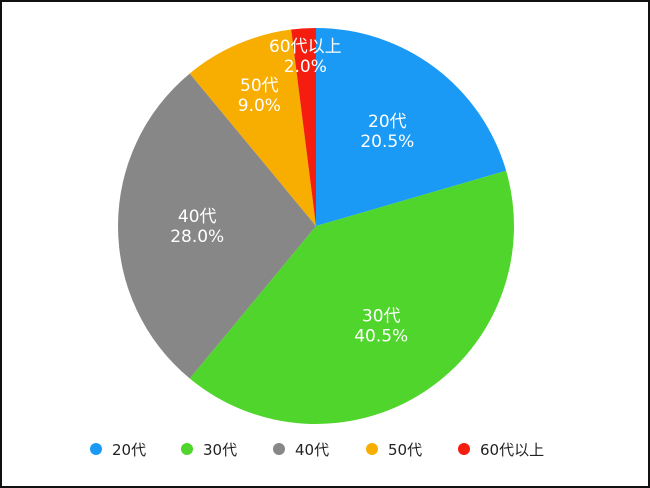 The height and width of the screenshot is (488, 650). I want to click on slice-value-label-50s: 9.0%, so click(259, 106).